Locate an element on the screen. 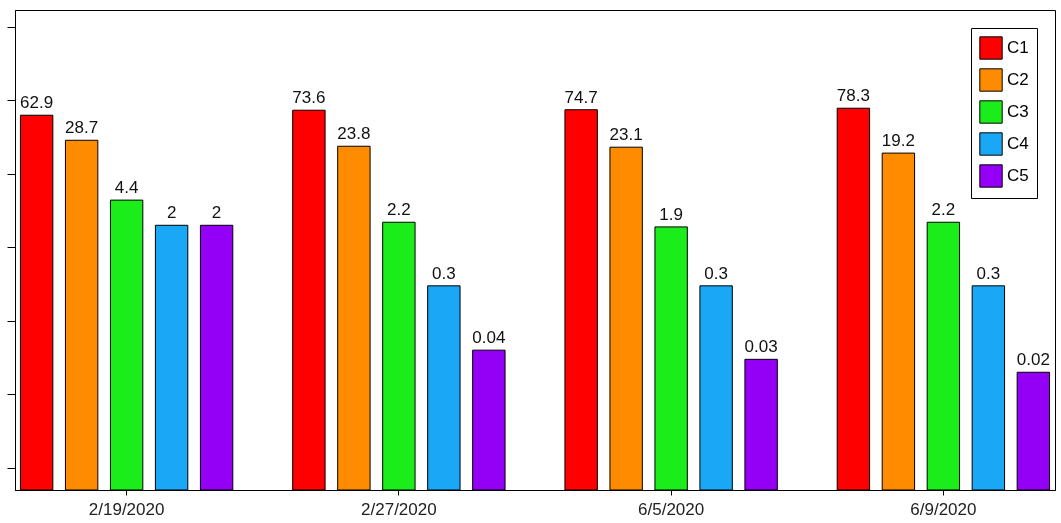  data-label: 73.6 is located at coordinates (309, 98).